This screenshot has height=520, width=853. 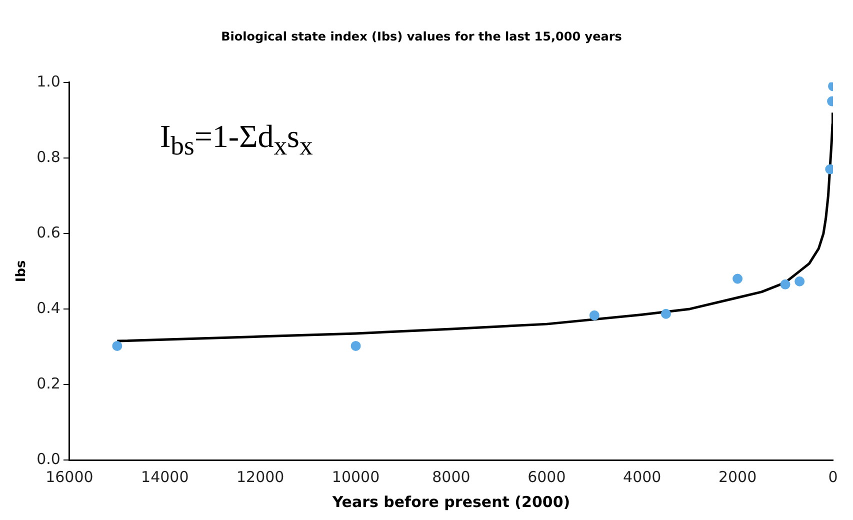 I want to click on x-tick-label: 2000, so click(x=737, y=477).